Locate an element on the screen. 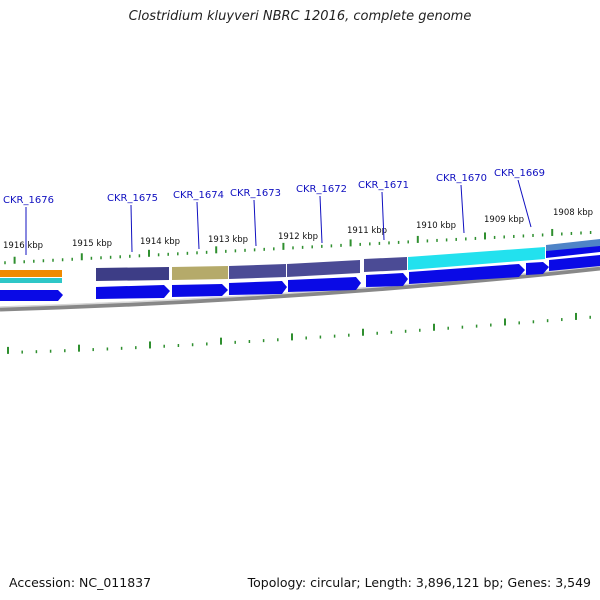  cds-track is located at coordinates (300, 278).